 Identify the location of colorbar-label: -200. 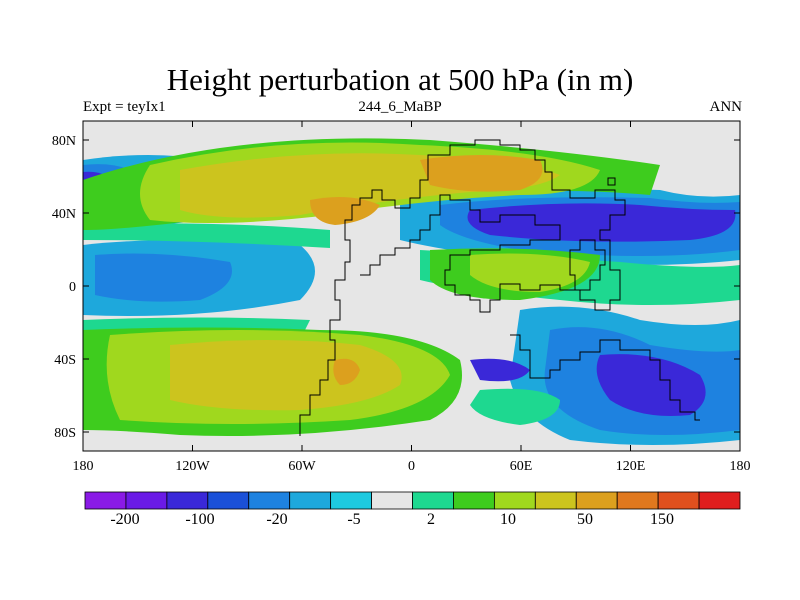
(124, 519).